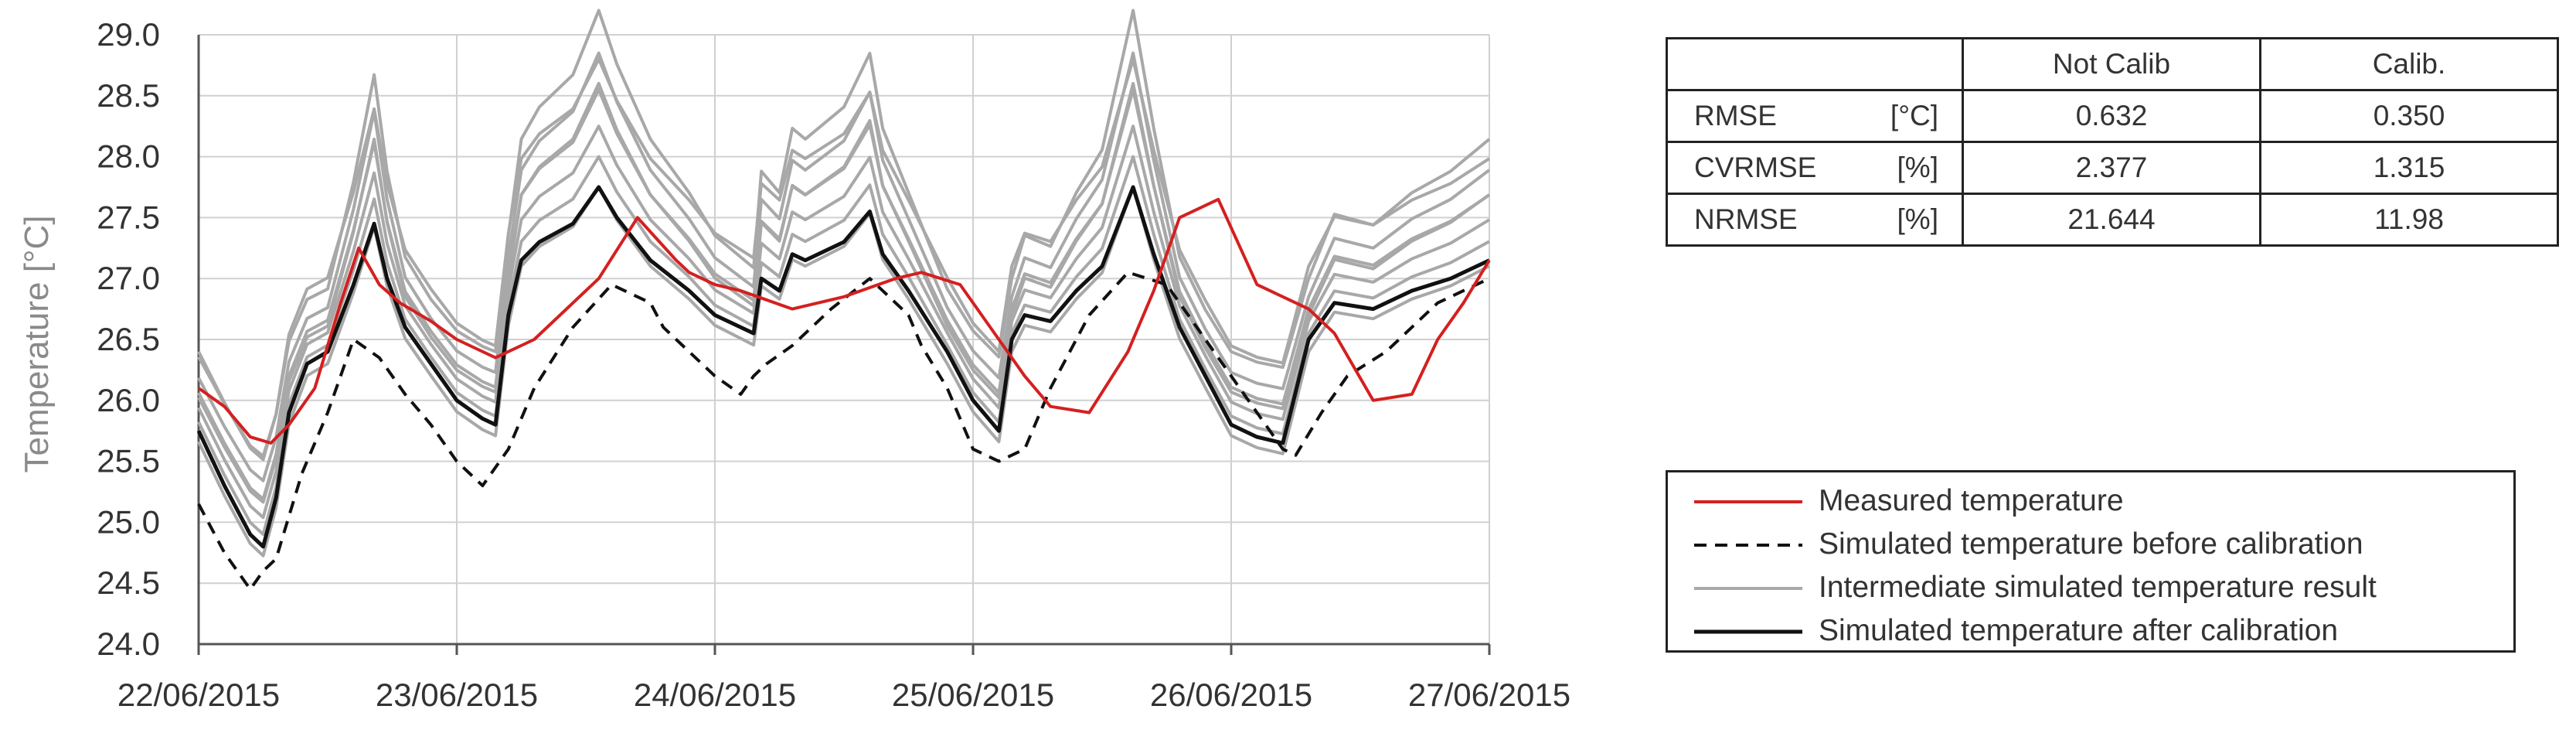  Describe the element at coordinates (128, 339) in the screenshot. I see `y-tick-label: 26.5` at that location.